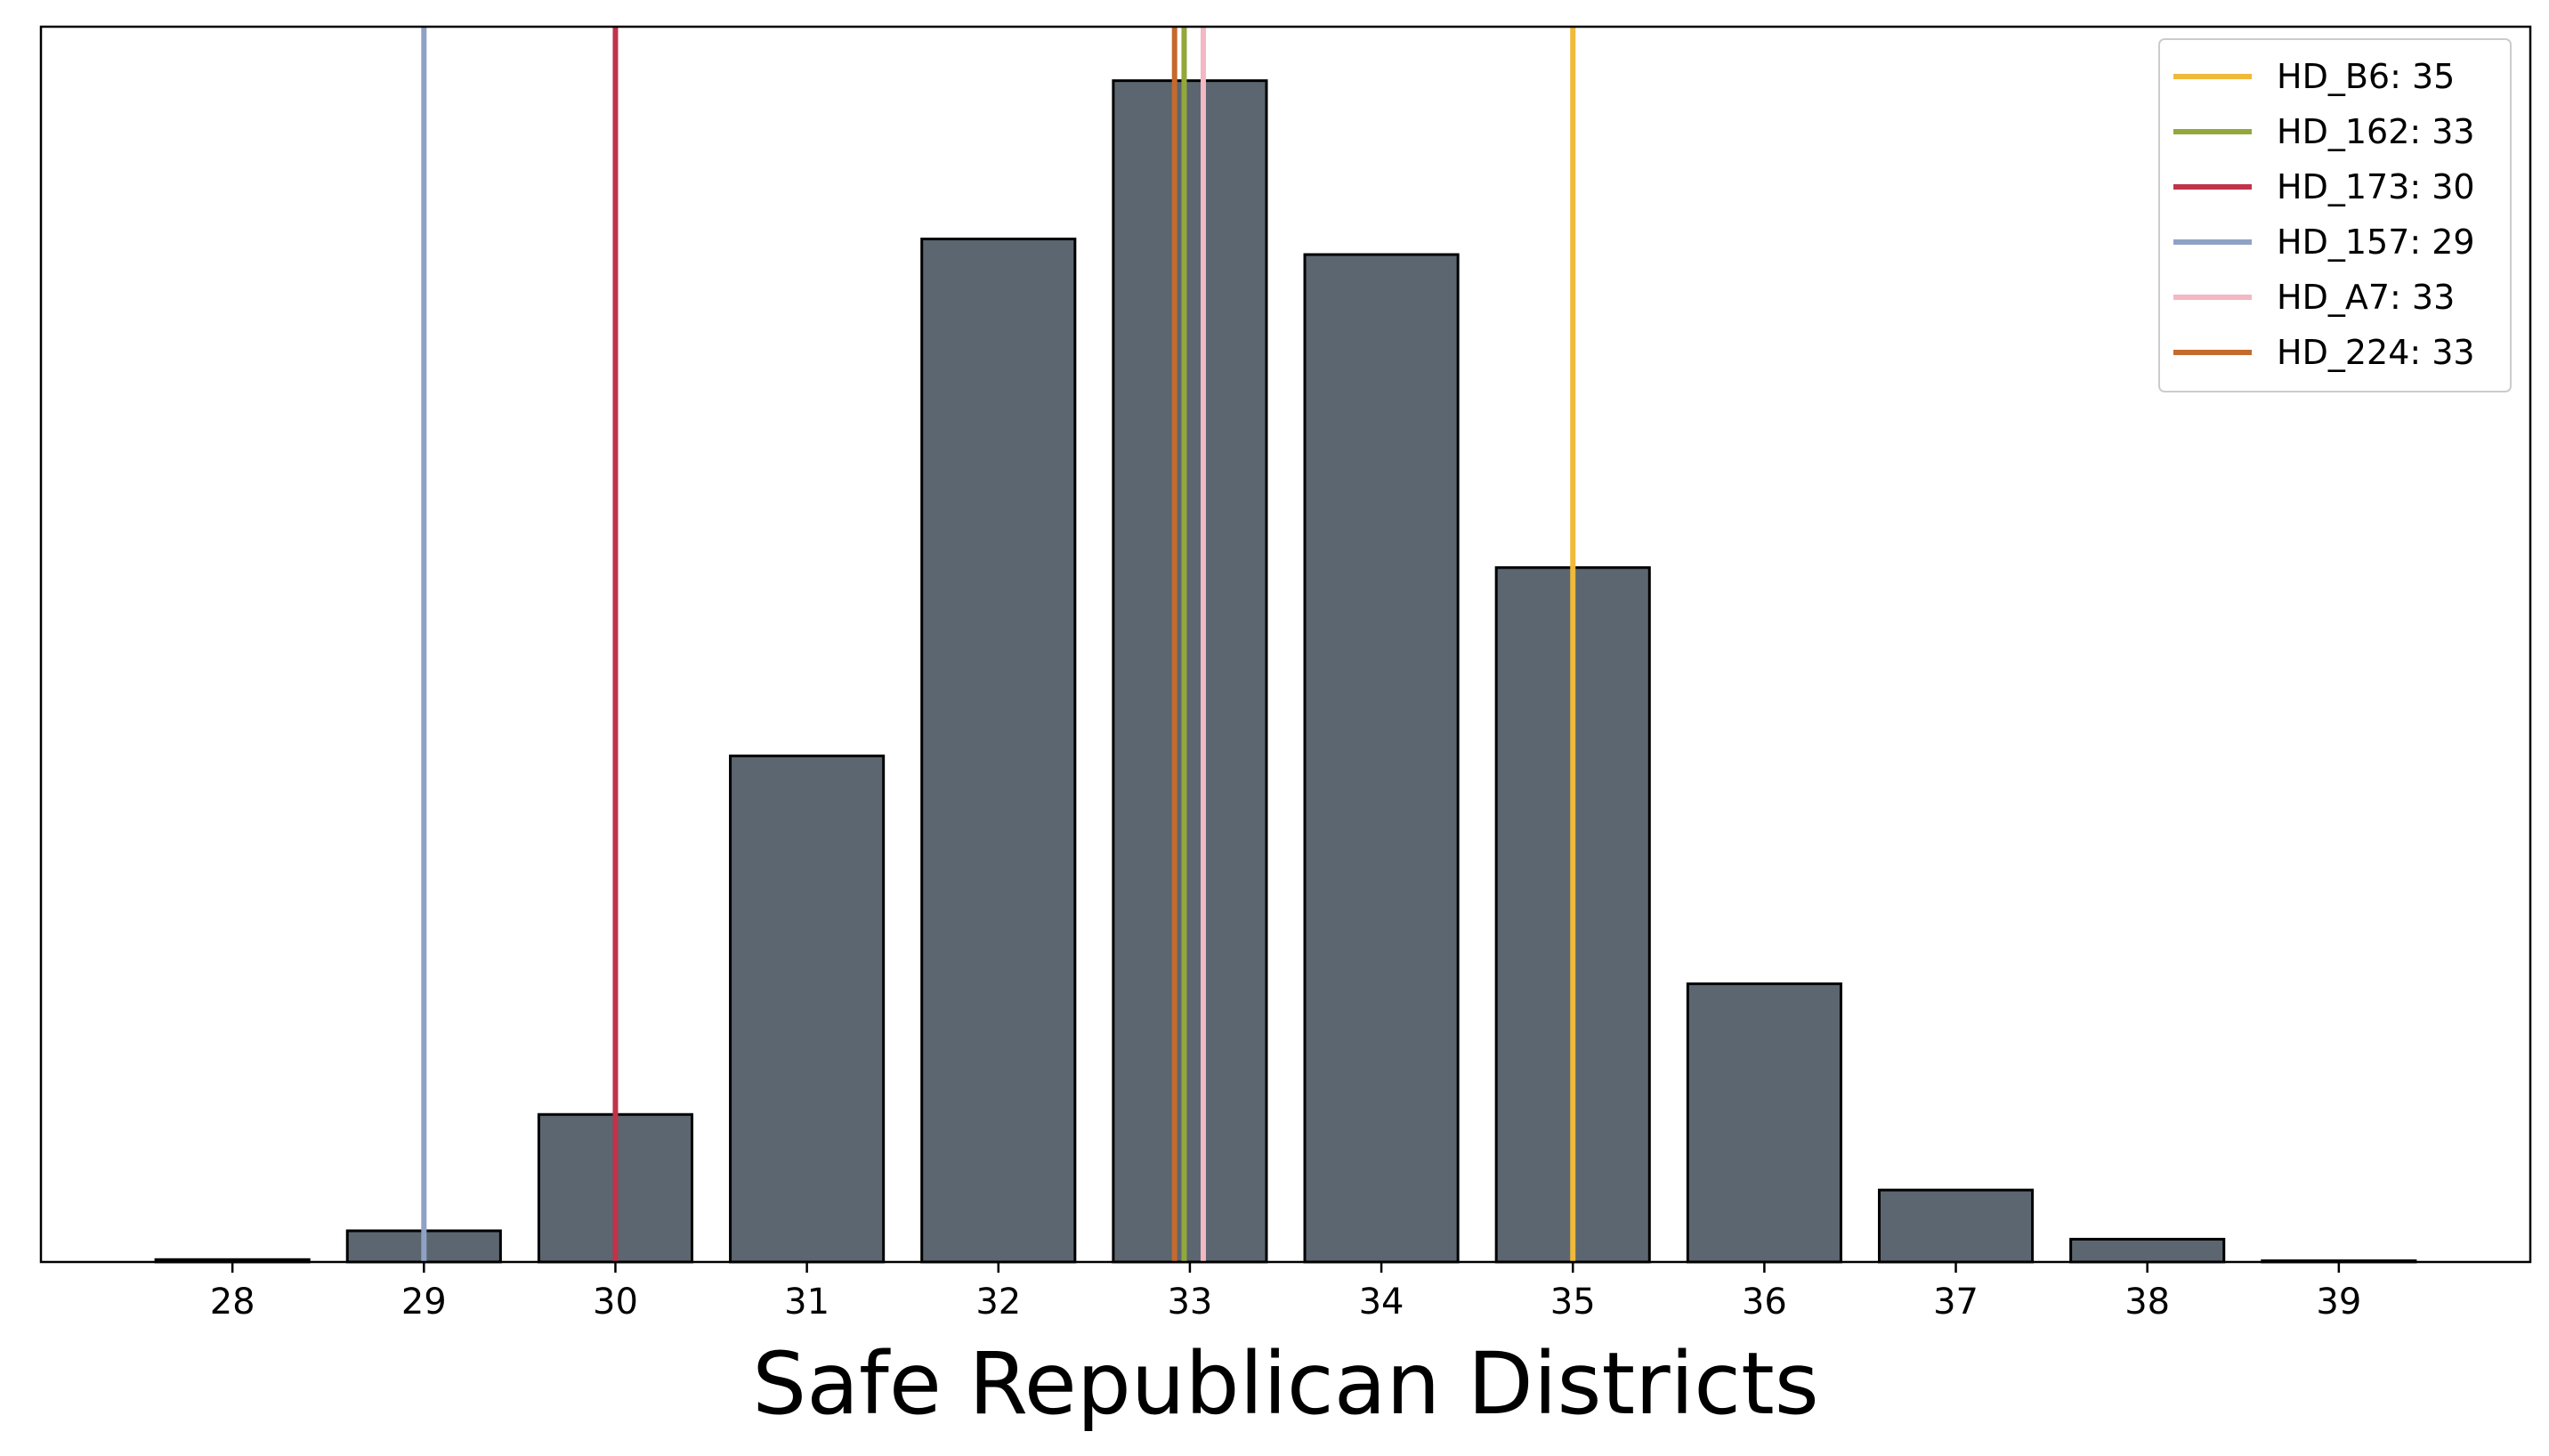 The height and width of the screenshot is (1456, 2549). What do you see at coordinates (2366, 76) in the screenshot?
I see `legend-label-0: HD_B6: 35` at bounding box center [2366, 76].